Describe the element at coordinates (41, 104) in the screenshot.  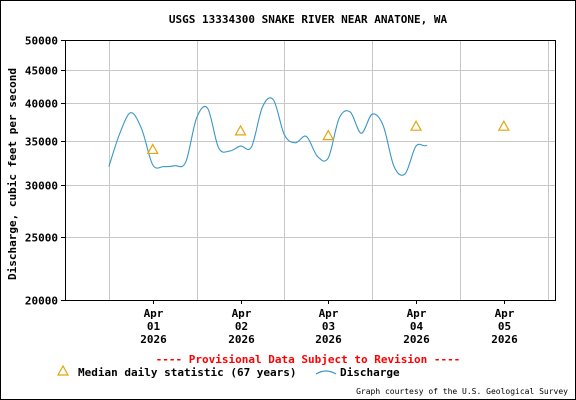
I see `y-tick-label: 40000` at that location.